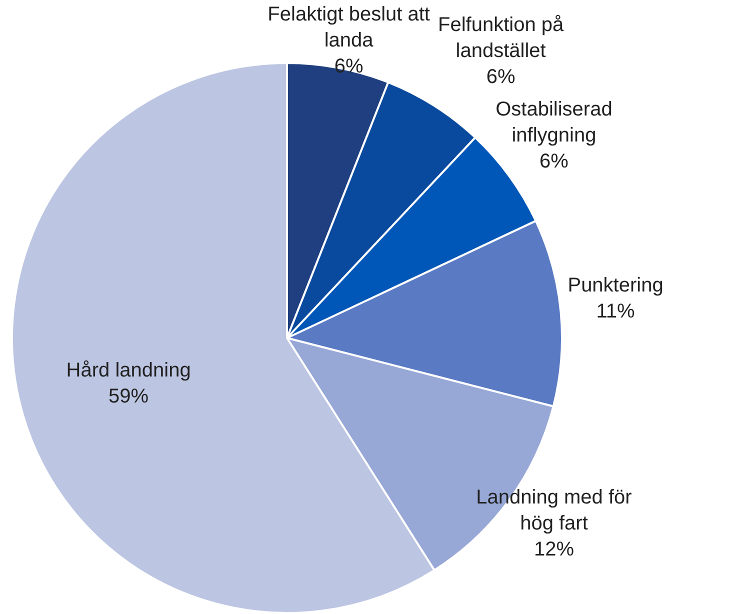 Image resolution: width=755 pixels, height=614 pixels. I want to click on data-label: 11%, so click(616, 311).